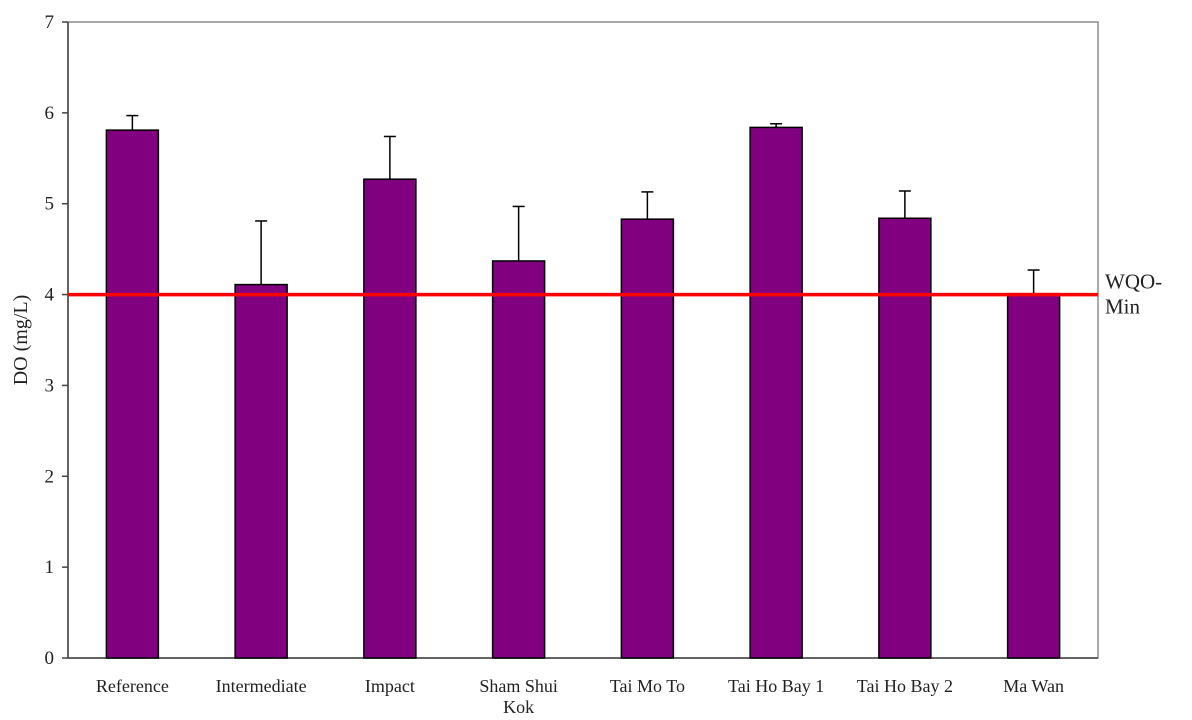 This screenshot has height=720, width=1192. Describe the element at coordinates (1133, 282) in the screenshot. I see `reference-line-label: WQO-` at that location.